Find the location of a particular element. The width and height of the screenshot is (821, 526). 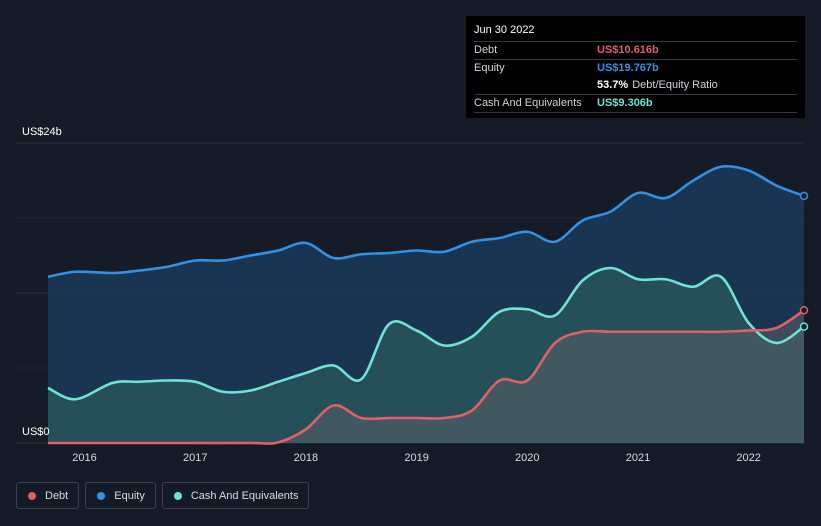

x-tick-label: 2019 is located at coordinates (416, 458).